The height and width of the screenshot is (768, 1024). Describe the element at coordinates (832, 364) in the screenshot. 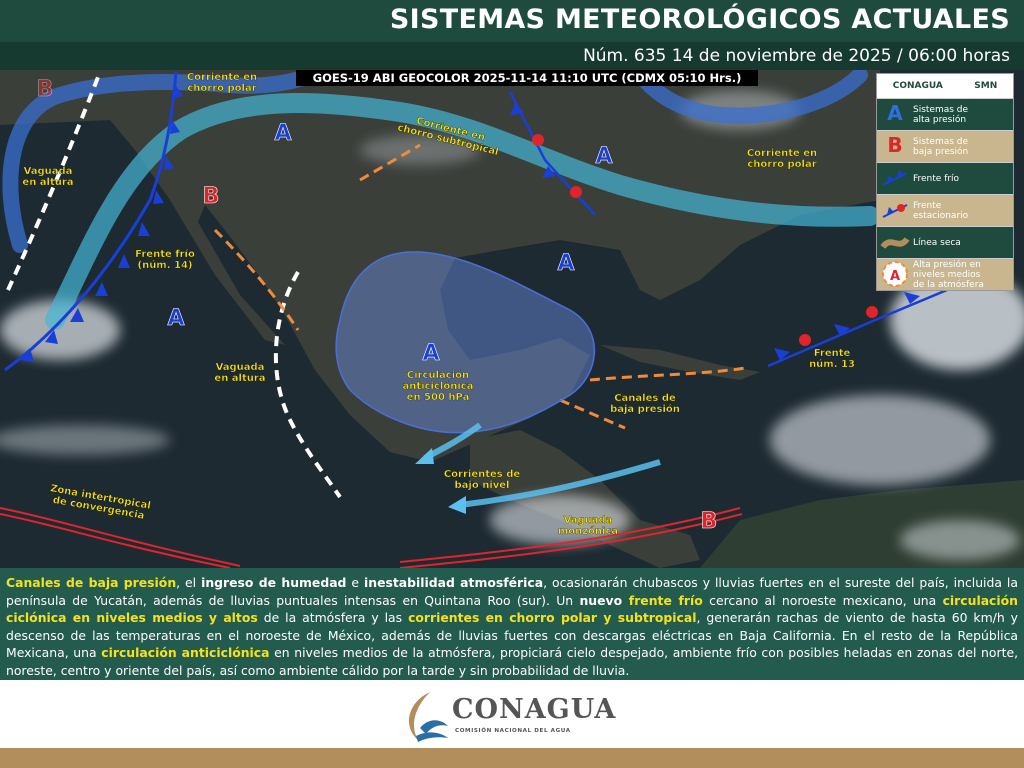

I see `map-label: núm. 13` at that location.